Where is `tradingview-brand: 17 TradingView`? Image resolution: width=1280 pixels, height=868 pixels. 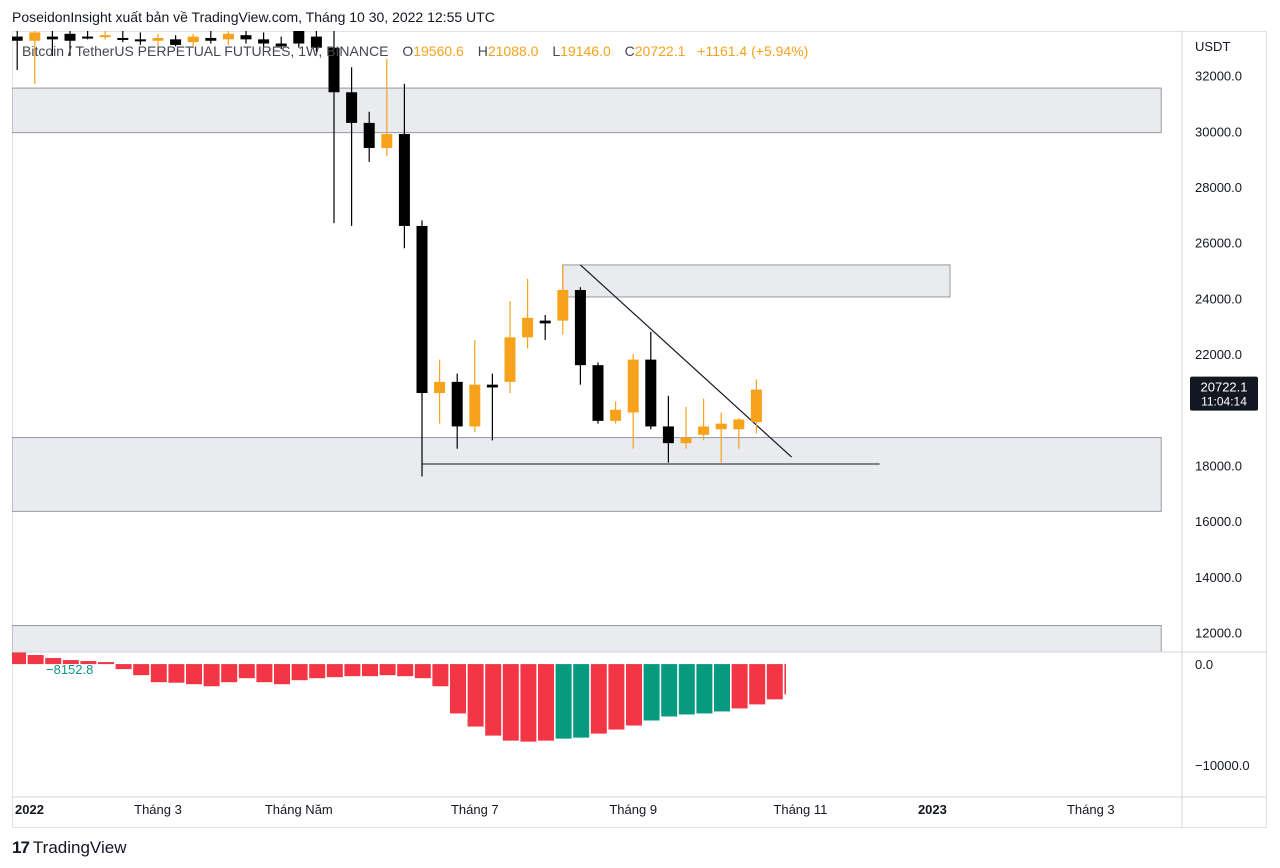
tradingview-brand: 17 TradingView is located at coordinates (69, 848).